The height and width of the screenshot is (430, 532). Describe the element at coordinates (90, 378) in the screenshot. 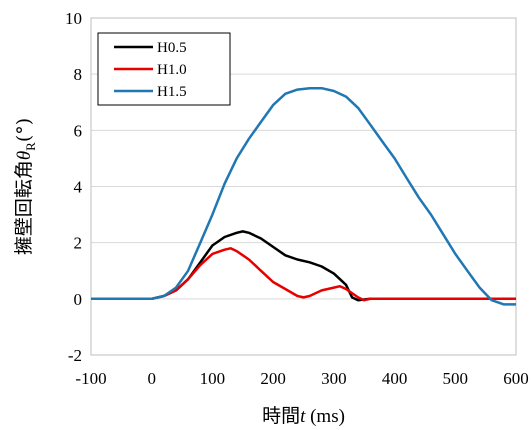

I see `x-tick-label: -100` at that location.